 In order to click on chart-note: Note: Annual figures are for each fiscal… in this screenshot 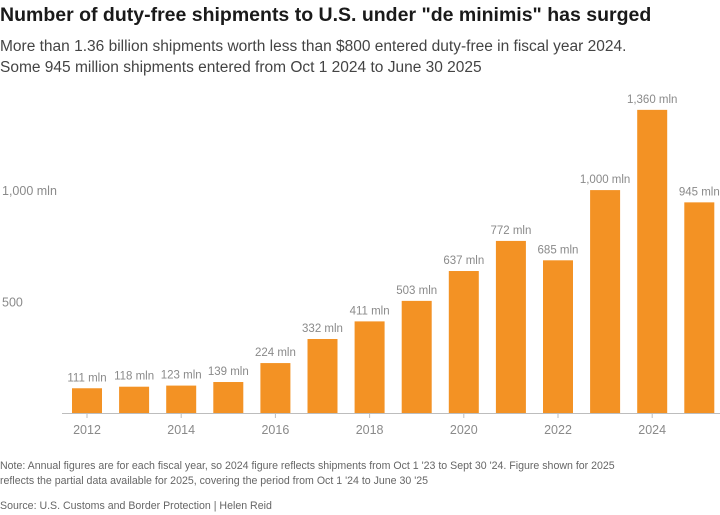, I will do `click(358, 474)`.